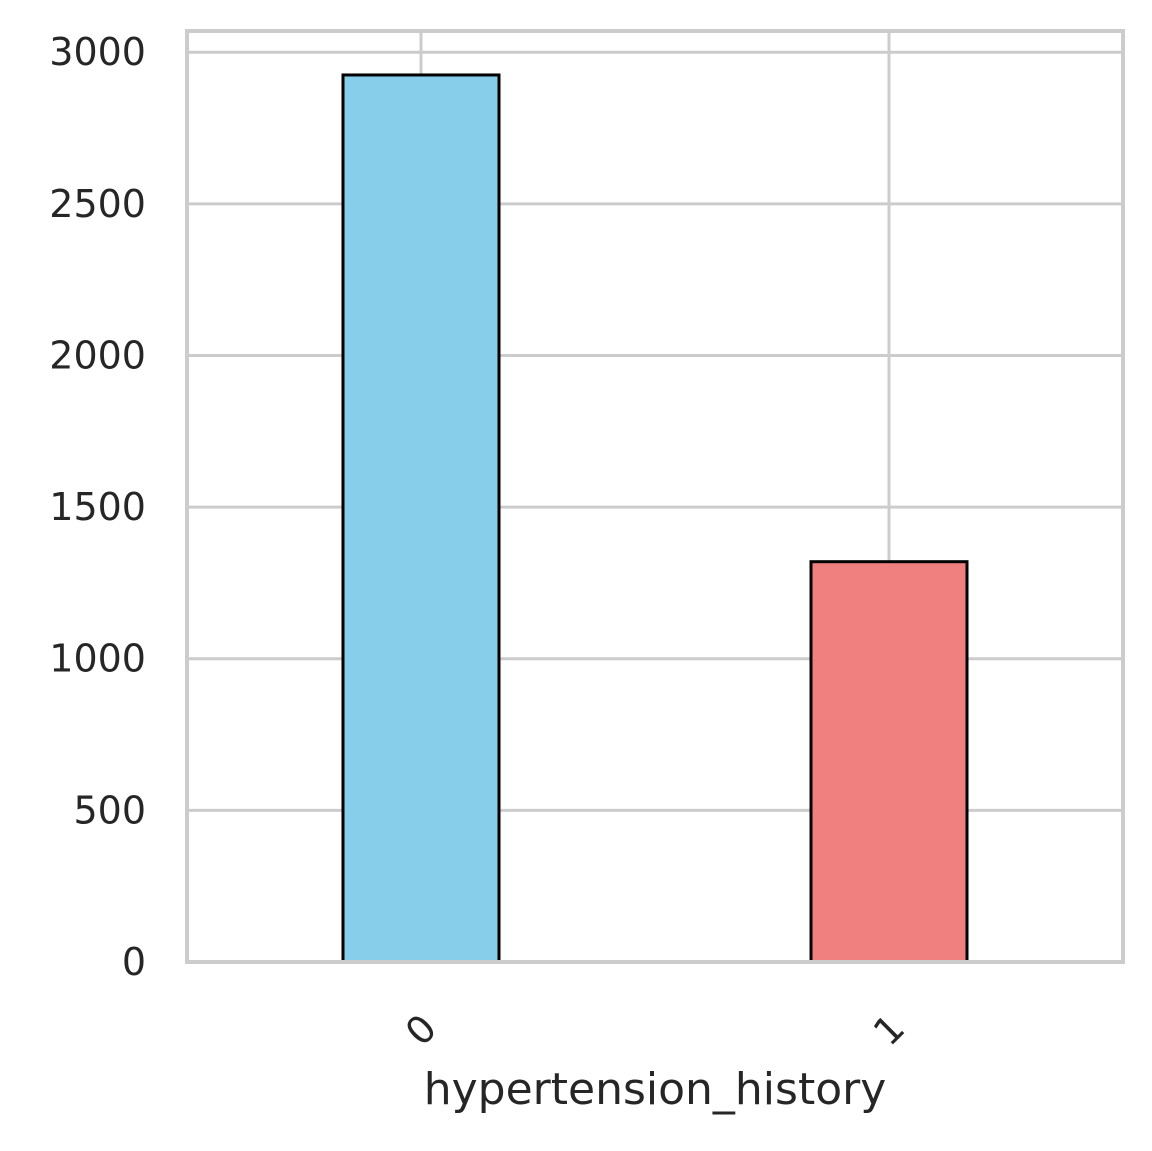 The image size is (1152, 1151). What do you see at coordinates (97, 204) in the screenshot?
I see `y-tick-label: 2500` at bounding box center [97, 204].